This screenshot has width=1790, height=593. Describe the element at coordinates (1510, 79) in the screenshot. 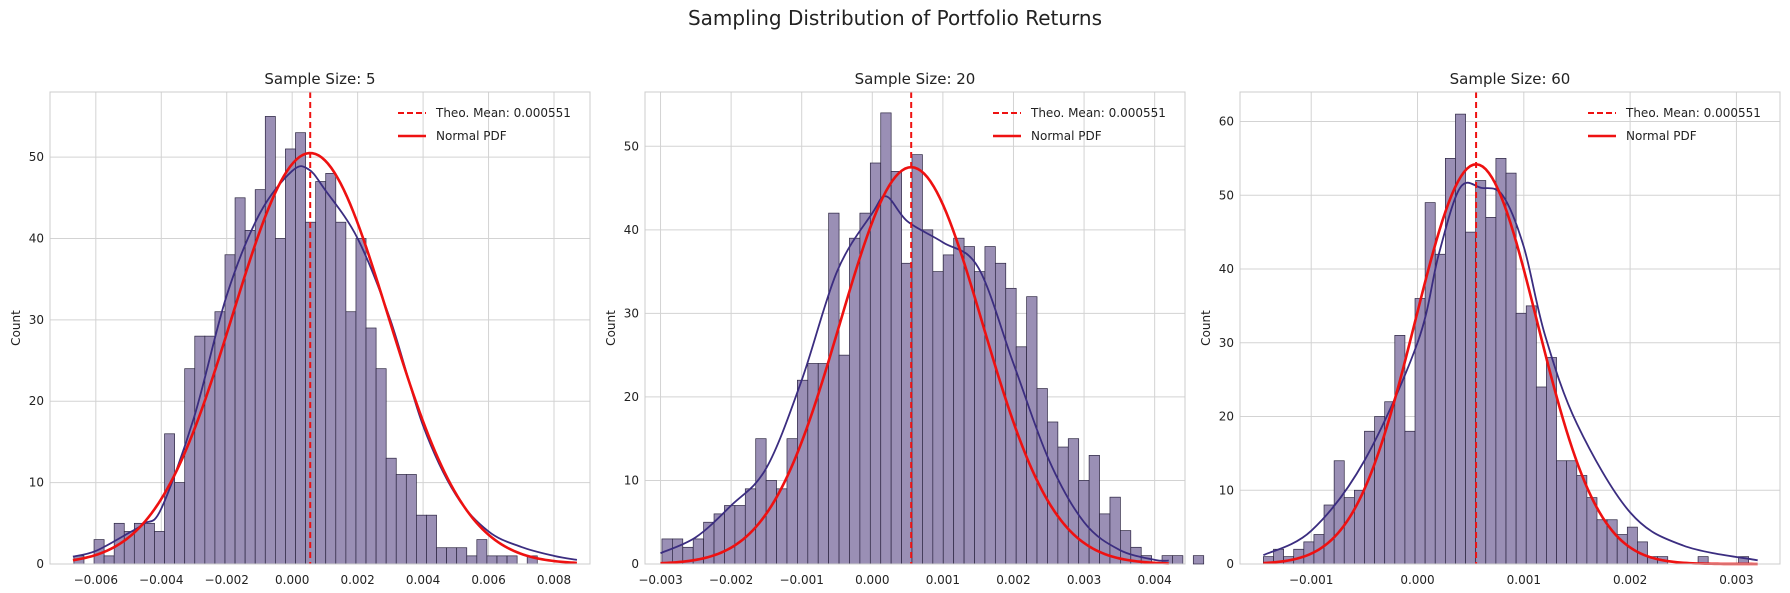

I see `panel-title: Sample Size: 60` at that location.